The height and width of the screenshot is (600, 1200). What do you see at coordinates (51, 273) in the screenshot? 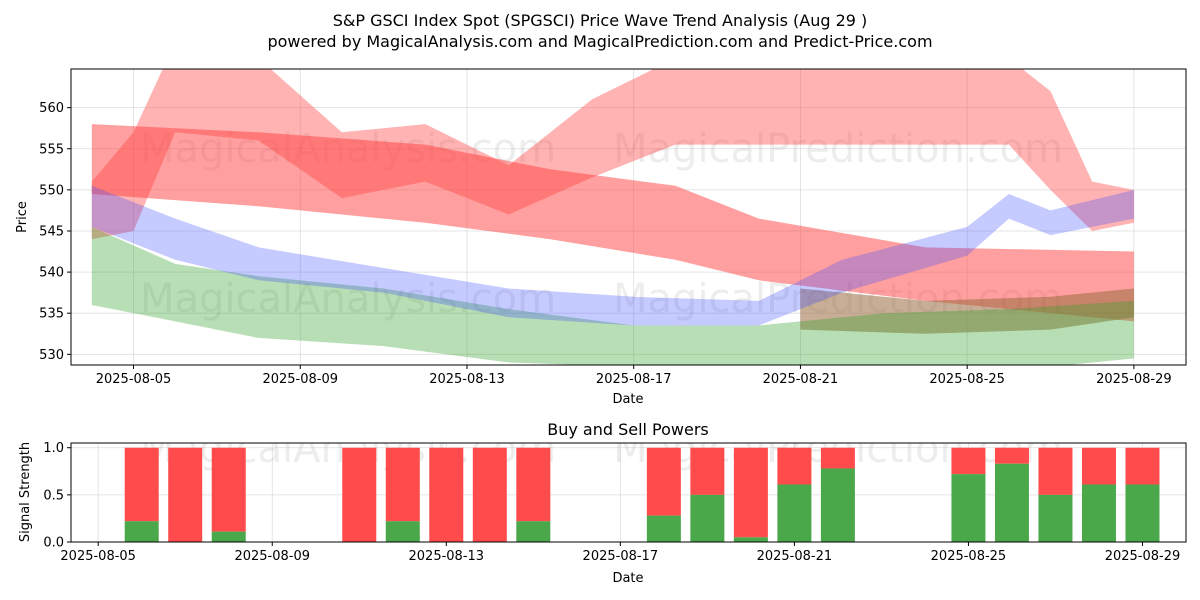
I see `y-tick-label: 540` at bounding box center [51, 273].